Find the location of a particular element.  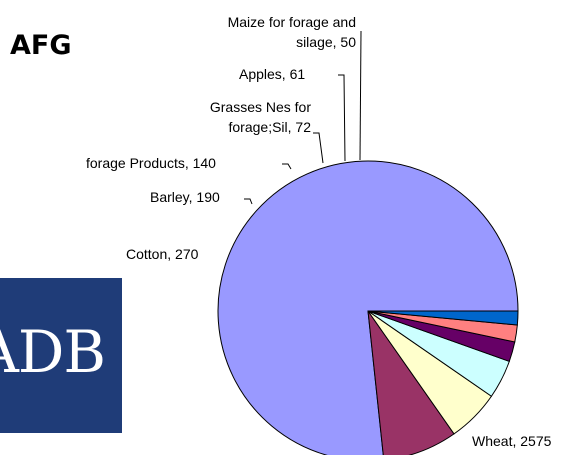

adb-logo: ADB is located at coordinates (61, 355).